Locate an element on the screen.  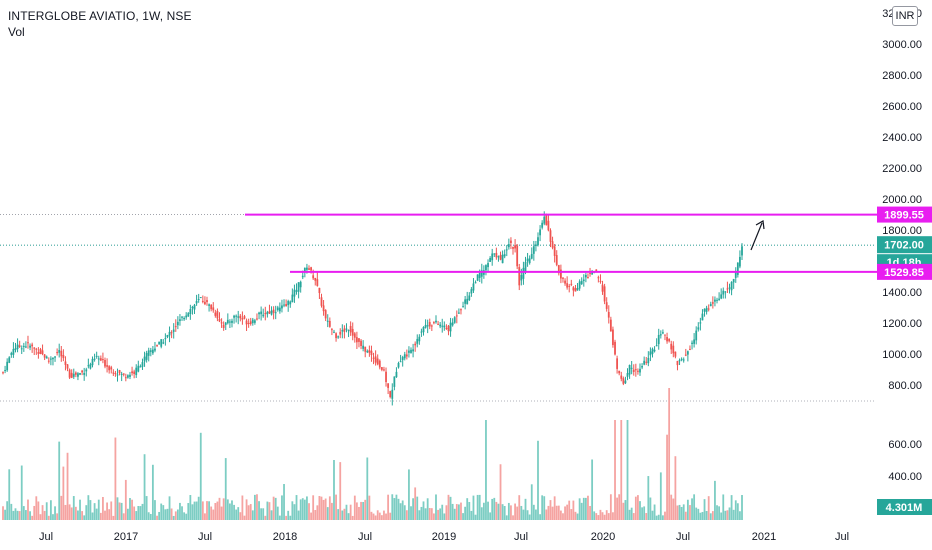
time-axis: Jul 2017 Jul 2018 Jul 2019 Jul 2020 Jul 2021 Jul is located at coordinates (444, 537).